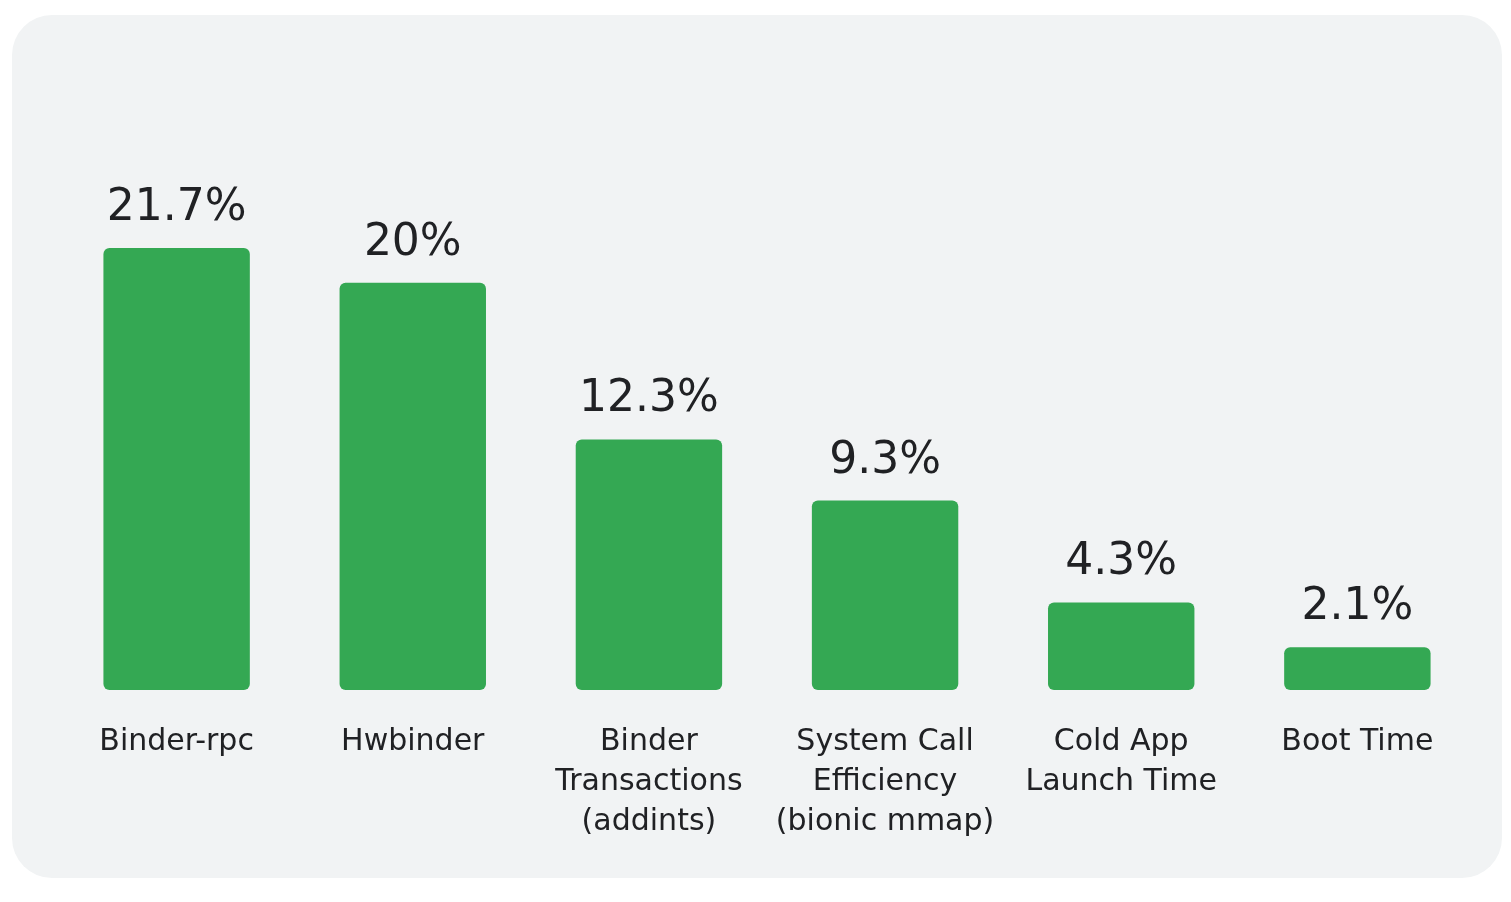 The image size is (1511, 902). I want to click on x-tick-label: Hwbinder, so click(413, 739).